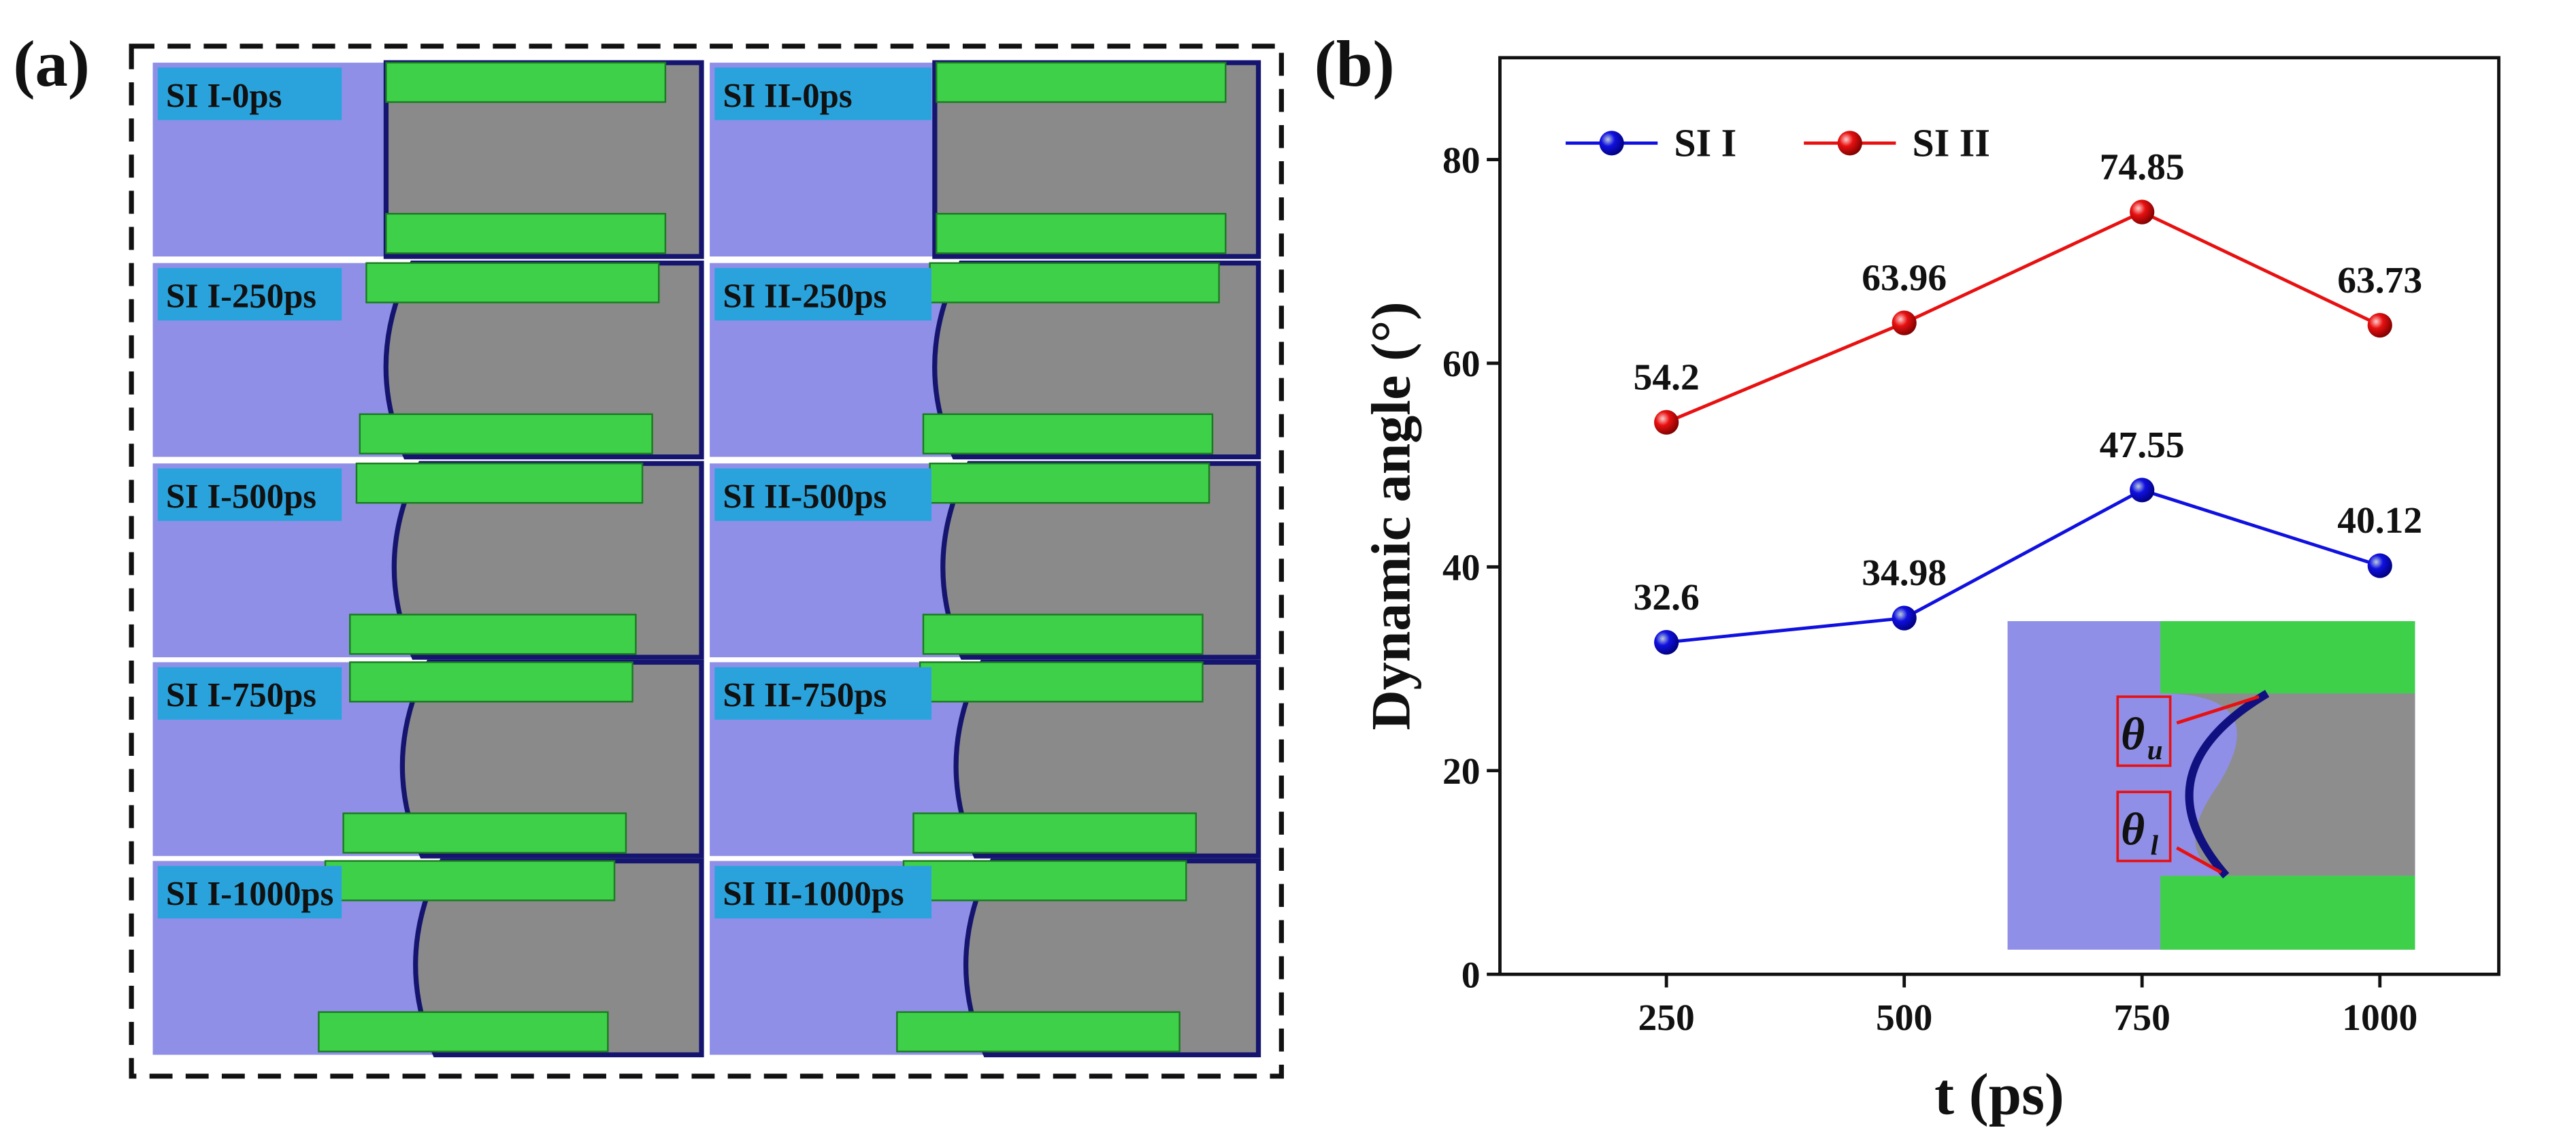 The height and width of the screenshot is (1147, 2576). I want to click on inset-tangent, so click(2218, 784).